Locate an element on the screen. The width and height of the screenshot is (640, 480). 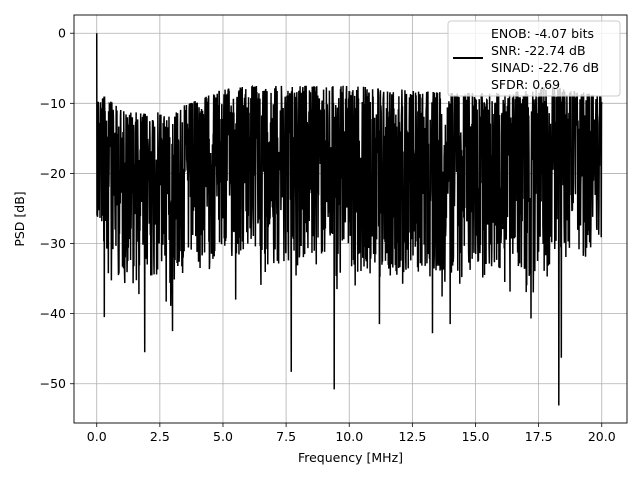
legend-sinad: SINAD: -22.76 dB is located at coordinates (545, 67).